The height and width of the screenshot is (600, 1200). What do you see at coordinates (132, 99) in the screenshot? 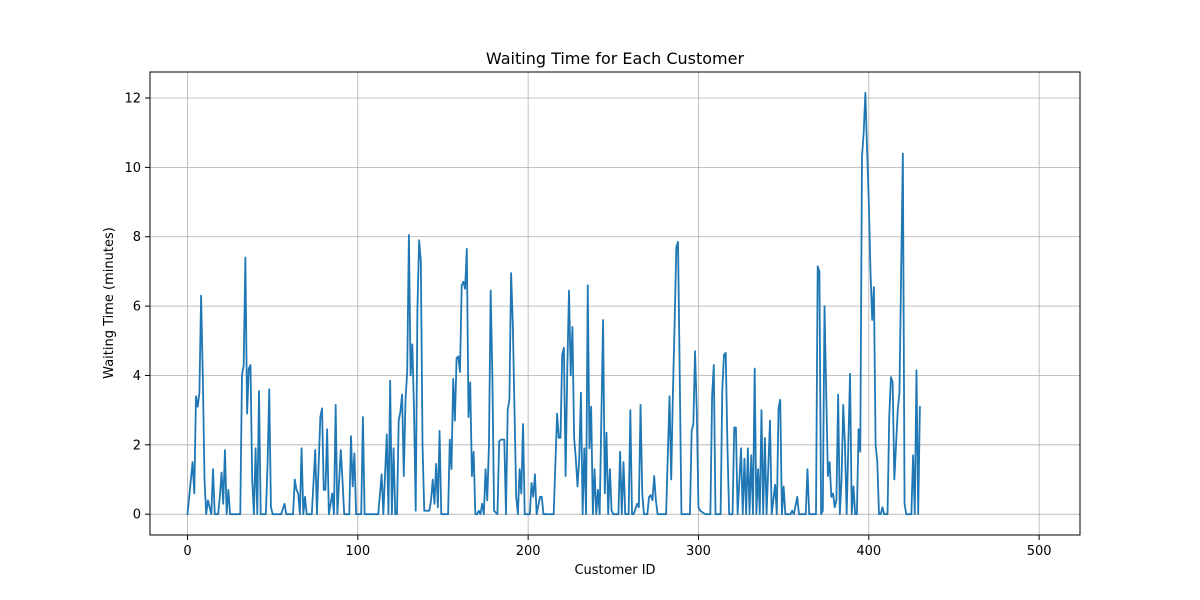
I see `y-tick-label: 12` at bounding box center [132, 99].